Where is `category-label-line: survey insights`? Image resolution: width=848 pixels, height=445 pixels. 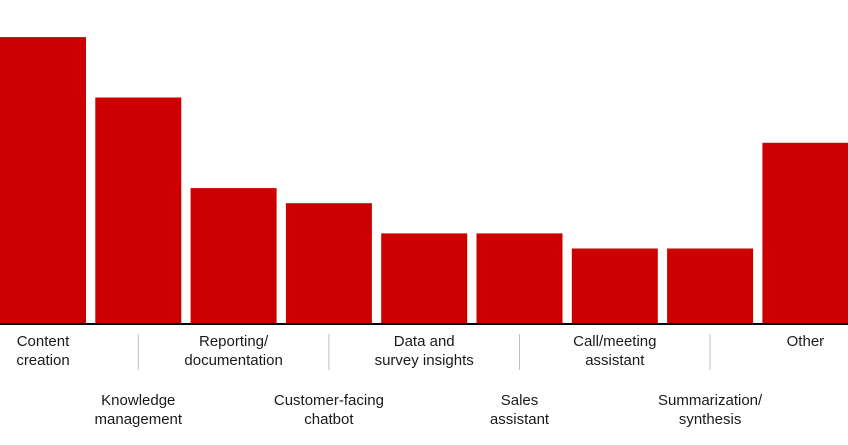 category-label-line: survey insights is located at coordinates (424, 360).